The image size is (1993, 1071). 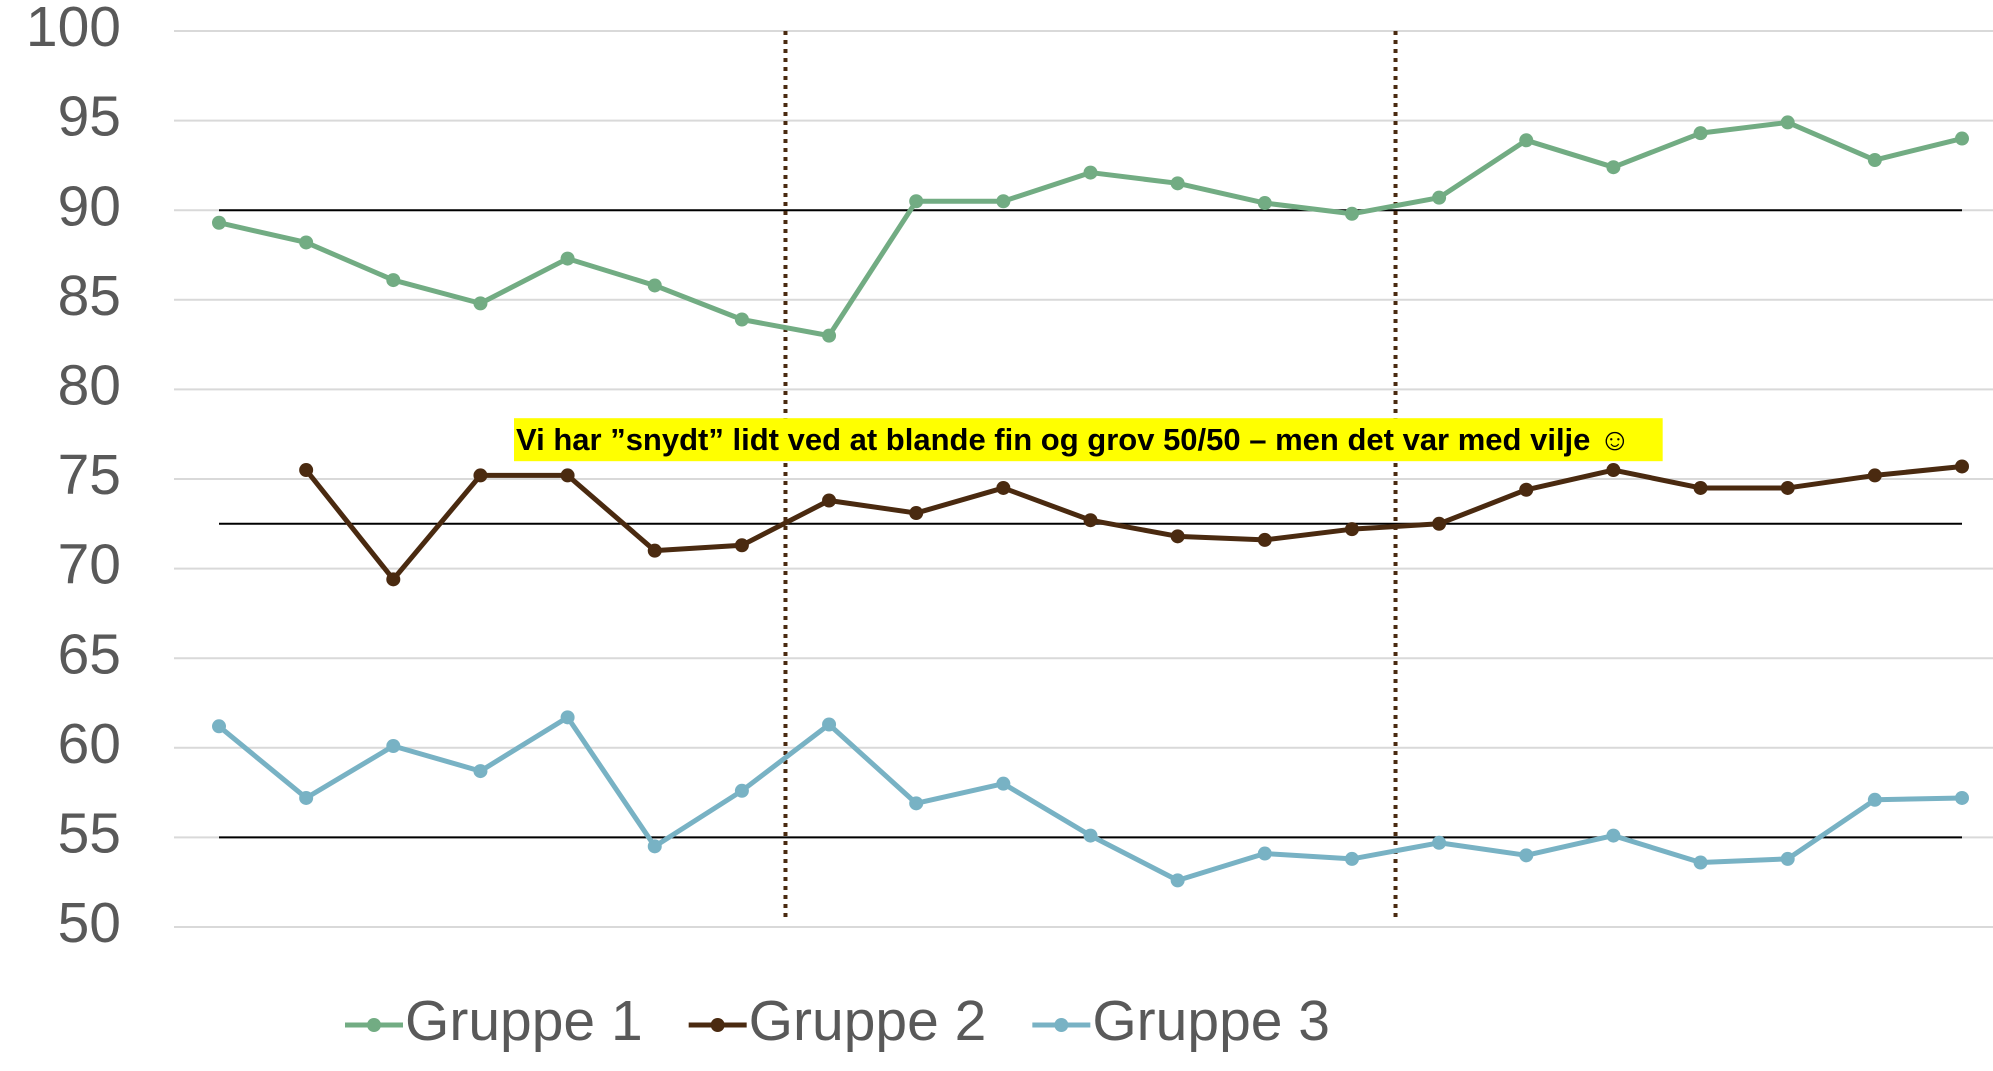 I want to click on annotation-background, so click(x=1088, y=440).